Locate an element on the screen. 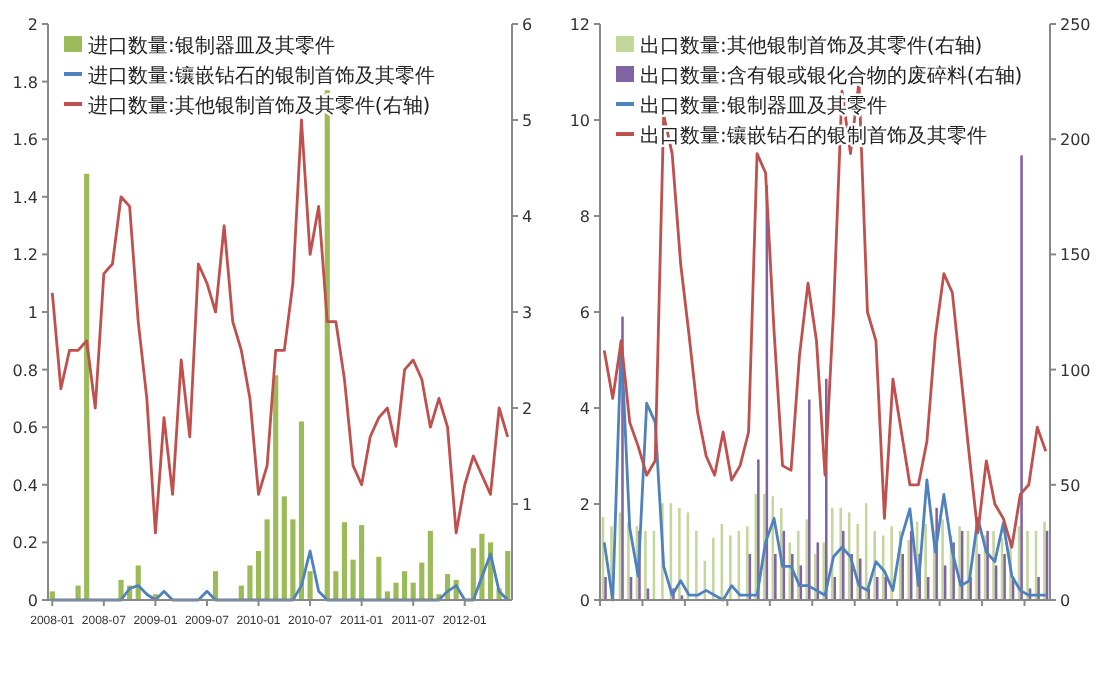 The height and width of the screenshot is (680, 1100). legend-label: 出口数量:含有银或银化合物的废碎料(右轴) is located at coordinates (831, 76).